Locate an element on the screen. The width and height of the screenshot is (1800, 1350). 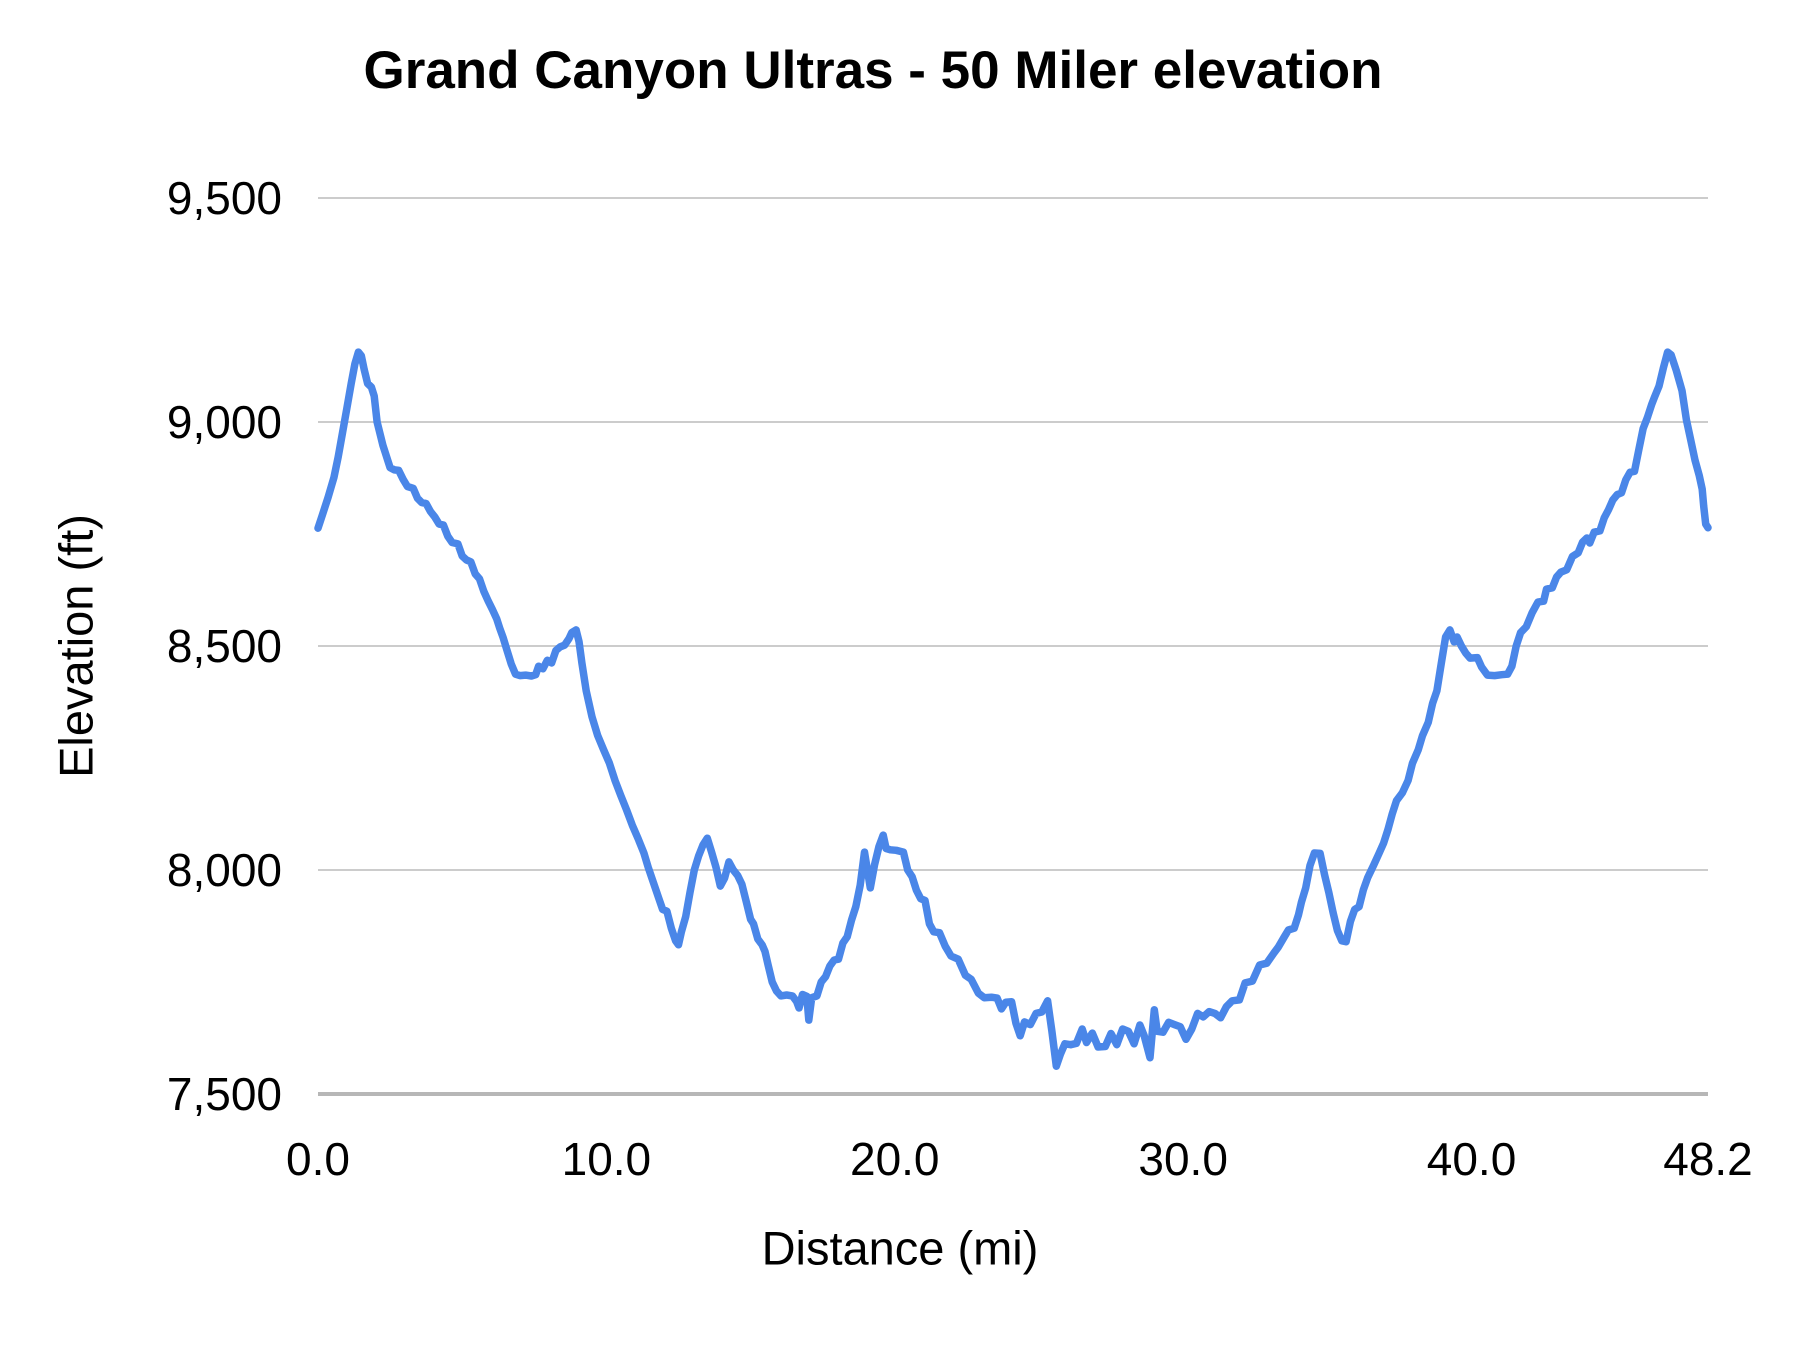
chart-title: Grand Canyon Ultras - 50 Miler elevation is located at coordinates (873, 70).